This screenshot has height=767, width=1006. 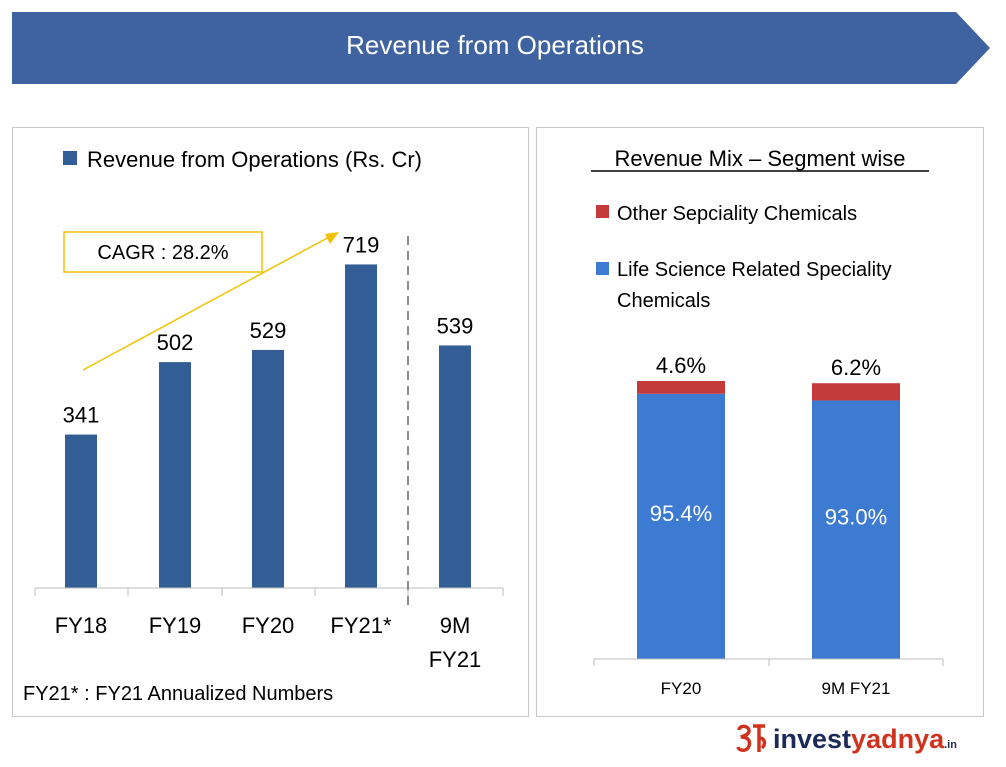 I want to click on value-label-fy20: 529, so click(x=268, y=330).